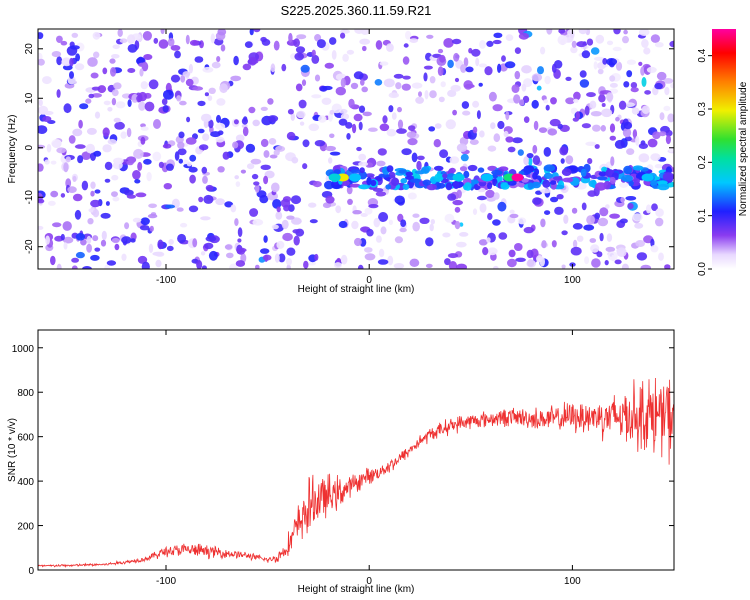 The width and height of the screenshot is (750, 600). I want to click on spectrogram-peak, so click(334, 177).